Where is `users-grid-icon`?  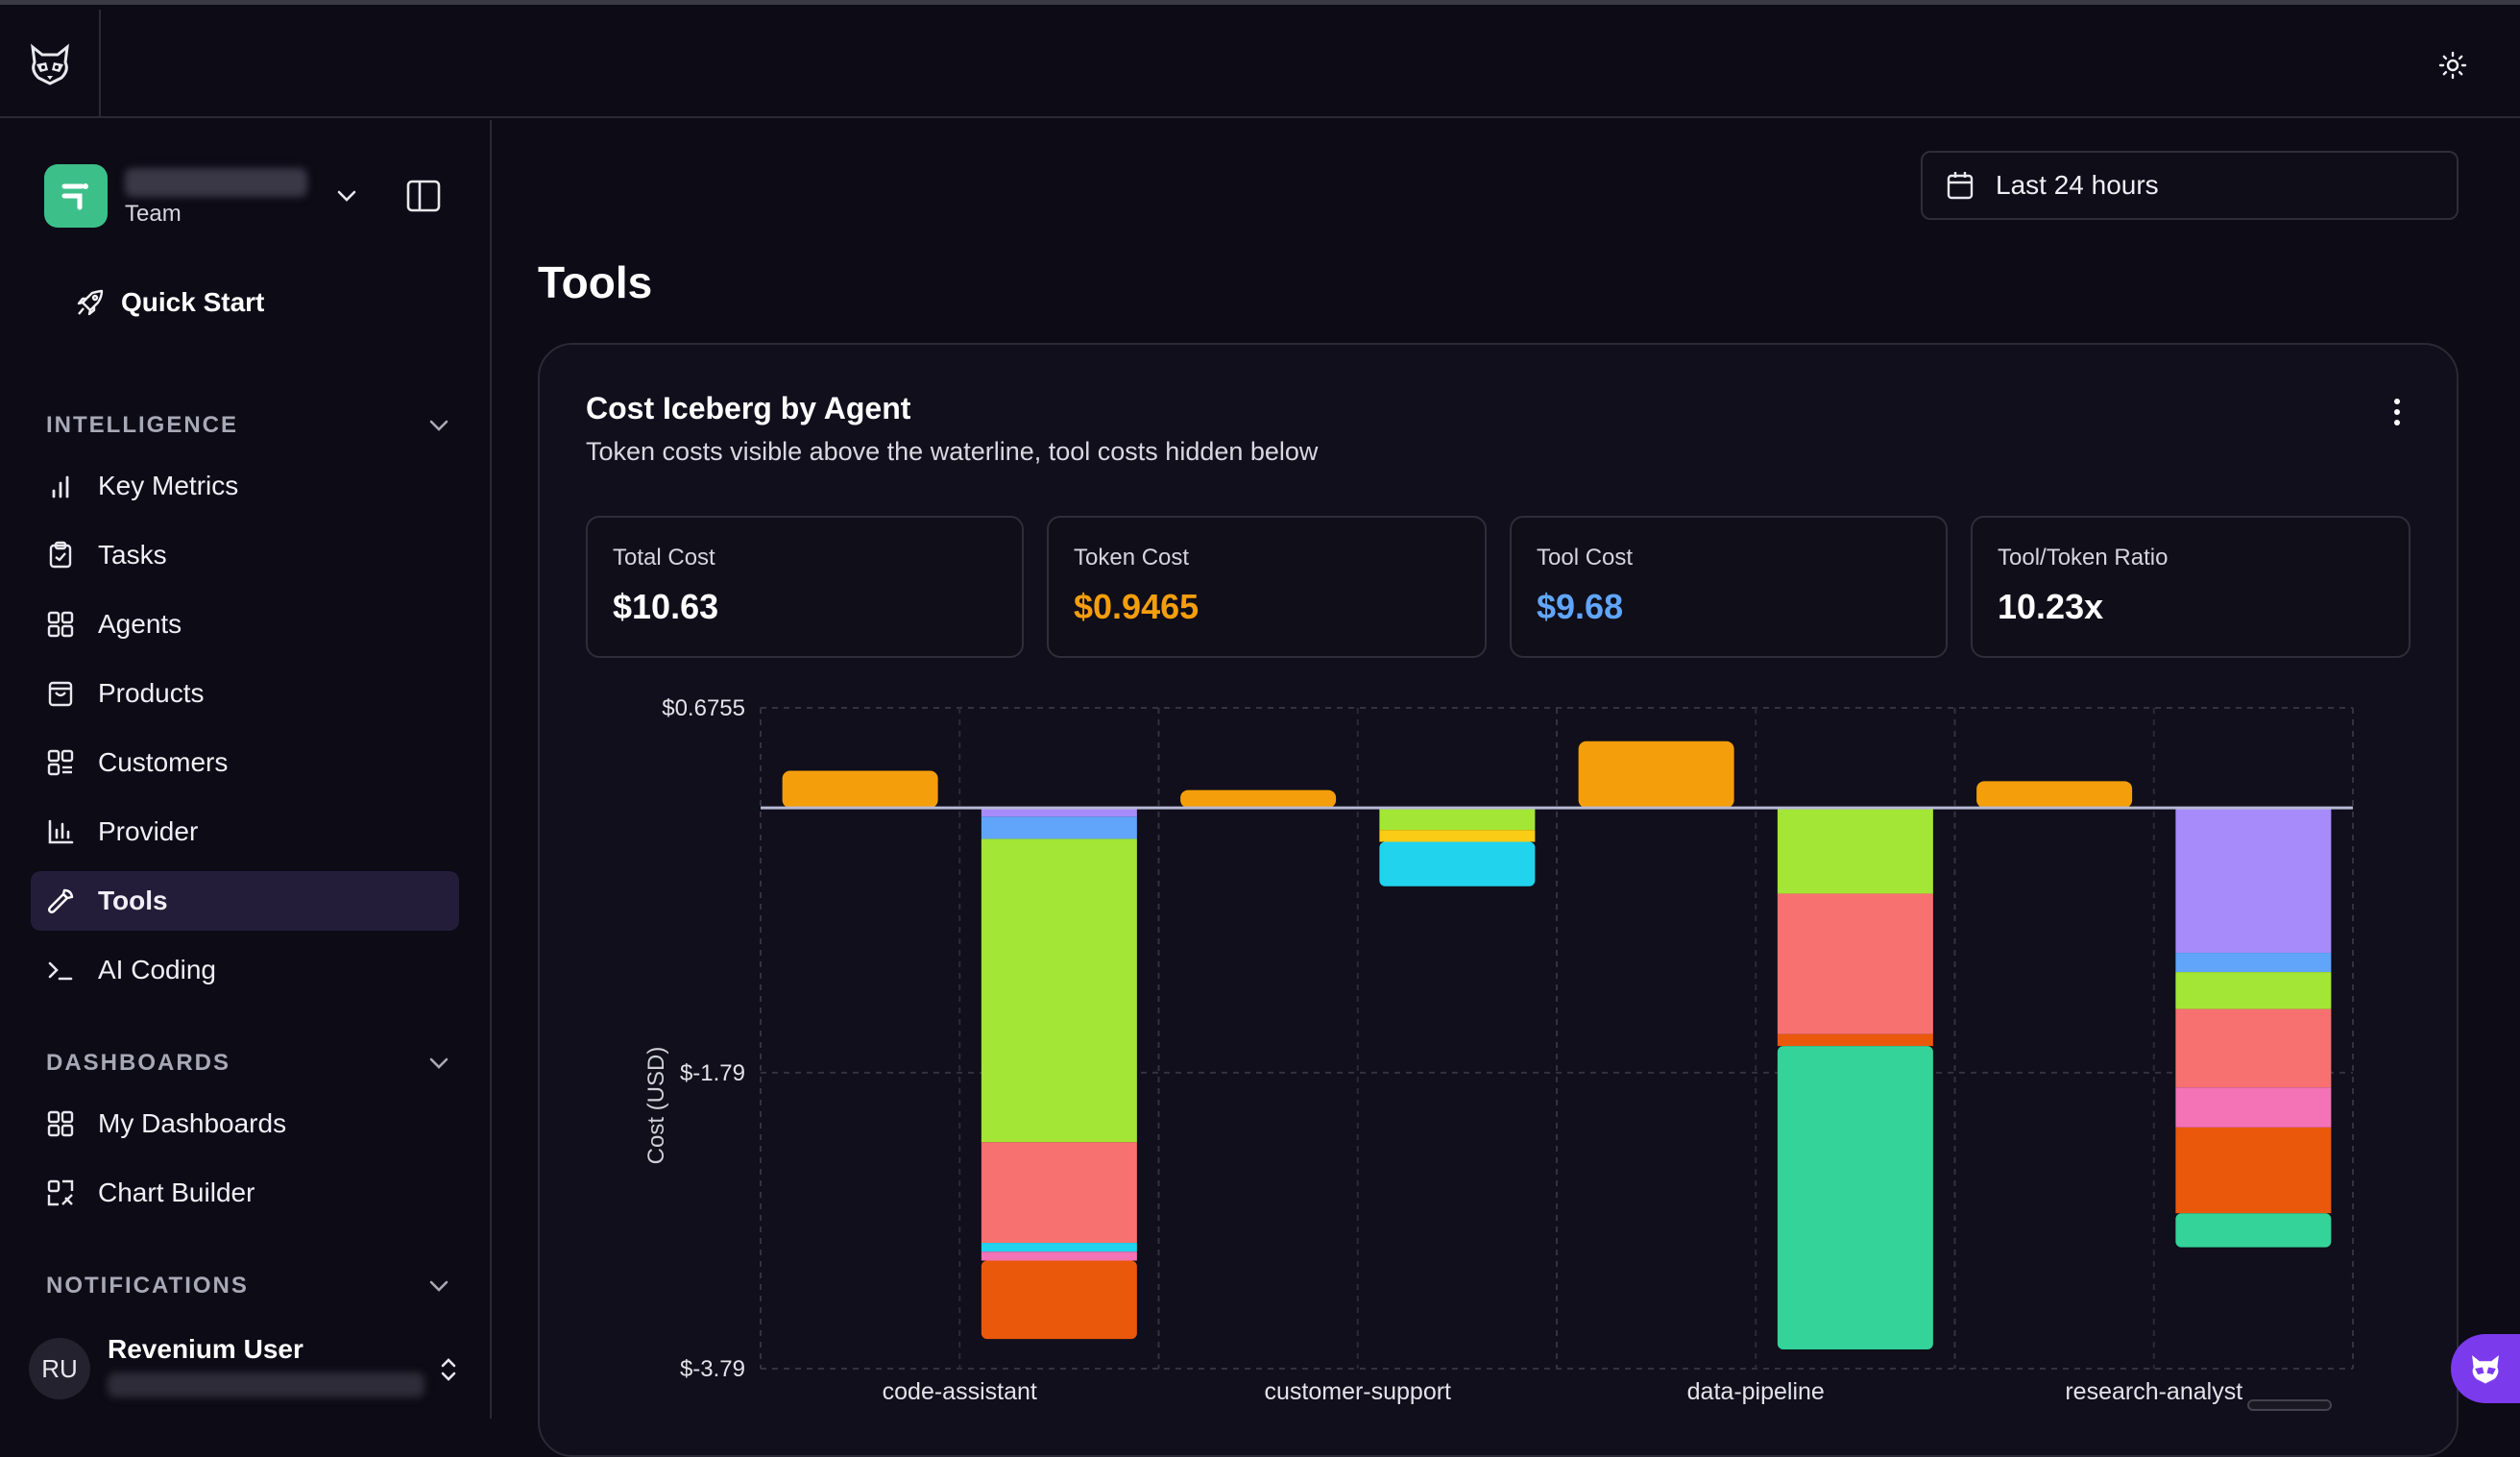 users-grid-icon is located at coordinates (69, 763).